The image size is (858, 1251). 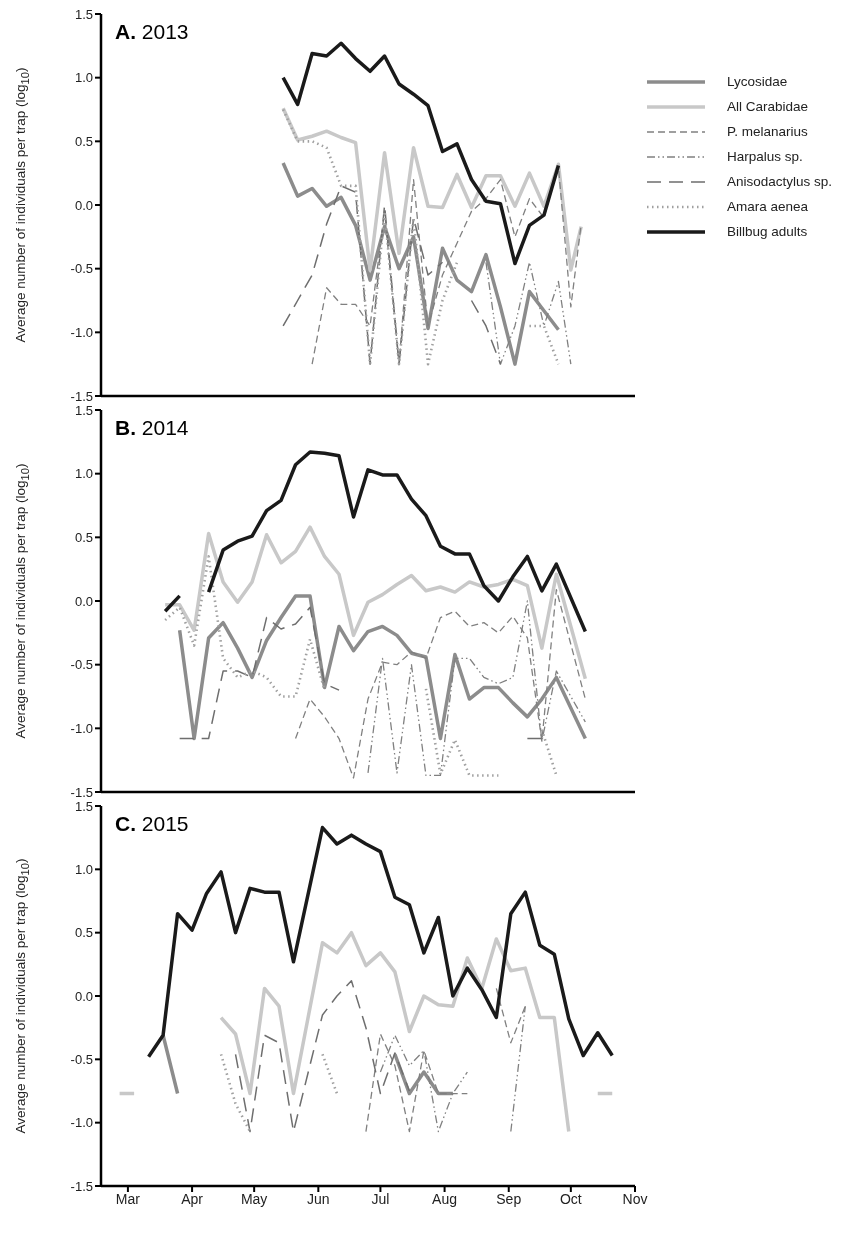 What do you see at coordinates (780, 181) in the screenshot?
I see `legend-label: Anisodactylus sp.` at bounding box center [780, 181].